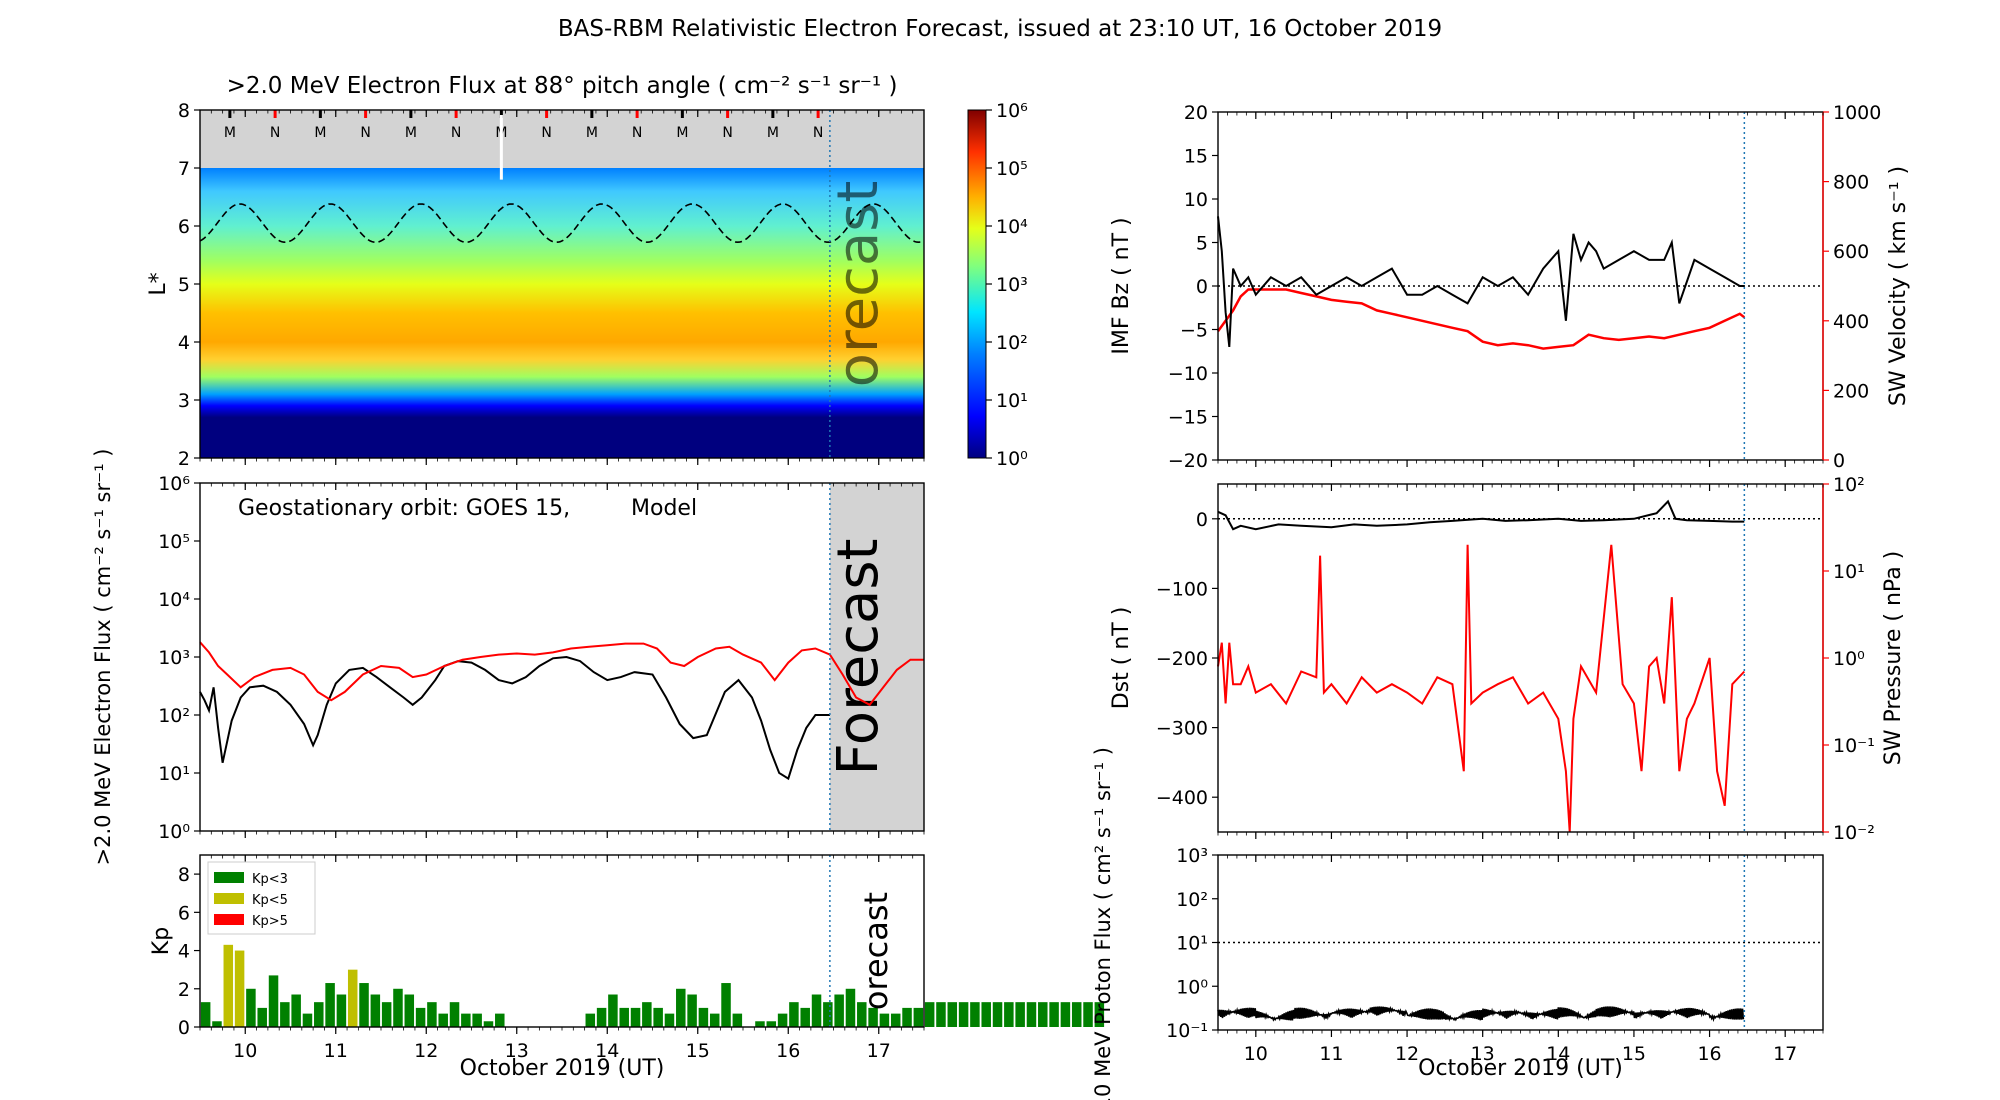 The image size is (2000, 1100). I want to click on colorbar-tick-label: 10⁴, so click(1012, 227).